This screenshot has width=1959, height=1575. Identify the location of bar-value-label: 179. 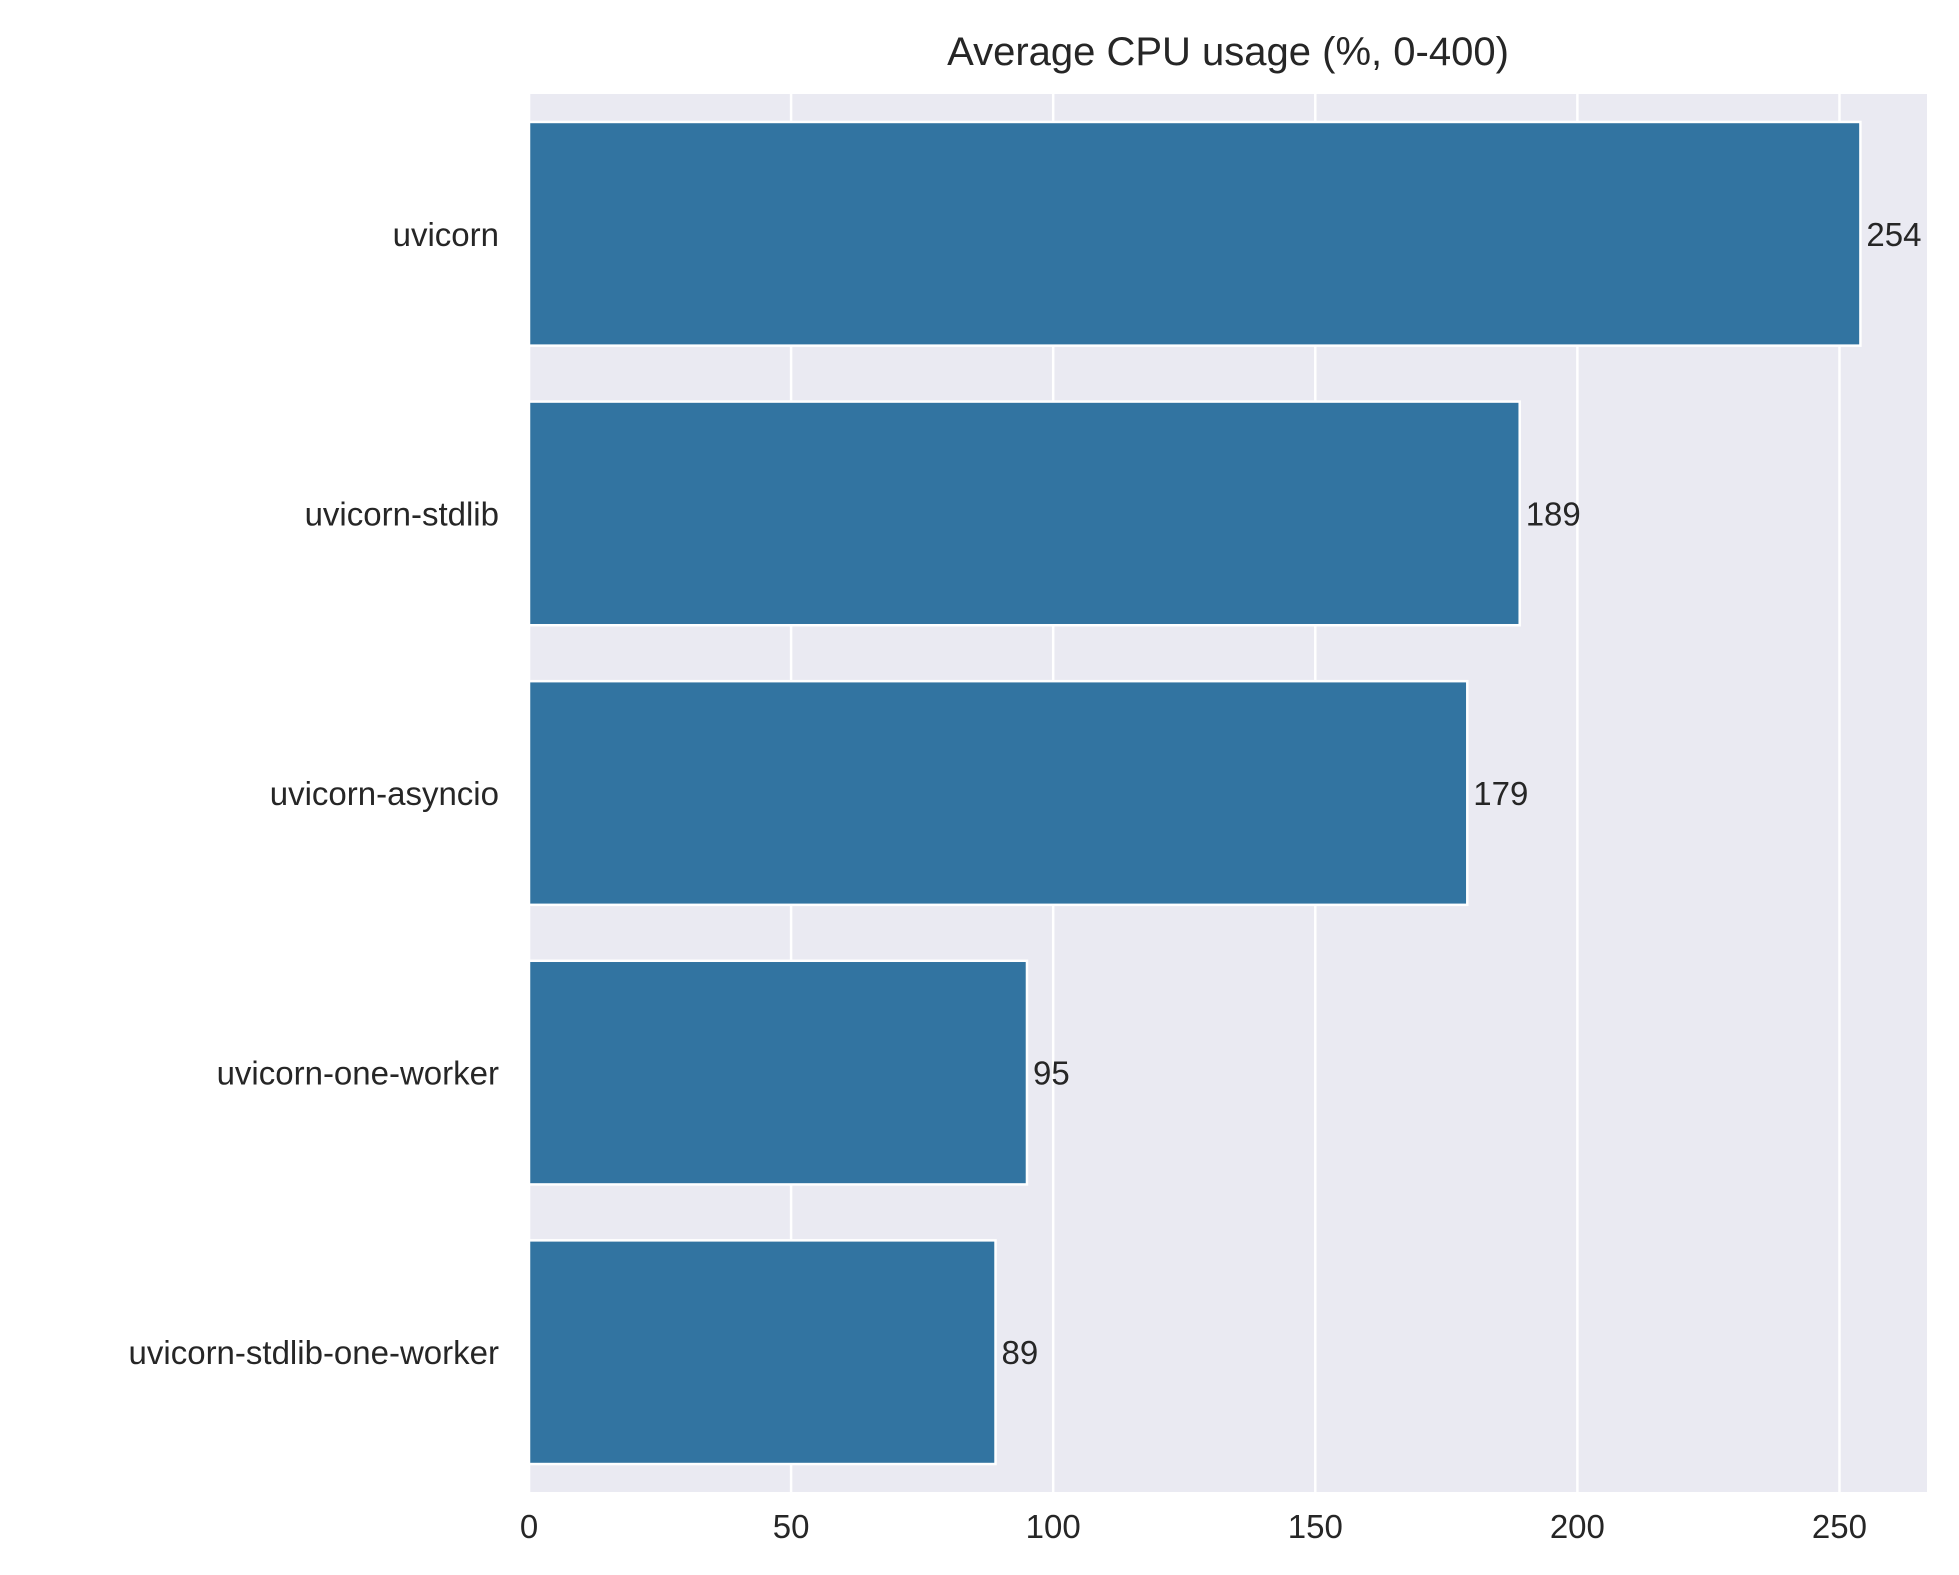
(1500, 793).